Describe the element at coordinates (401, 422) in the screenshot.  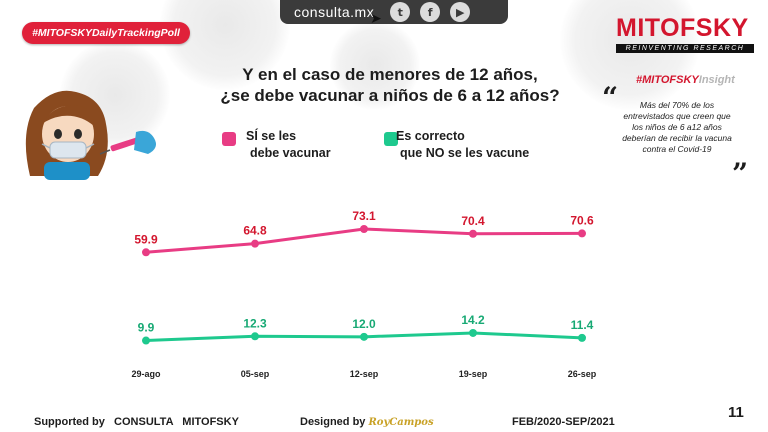
I see `designer-signature: RoyCampos` at that location.